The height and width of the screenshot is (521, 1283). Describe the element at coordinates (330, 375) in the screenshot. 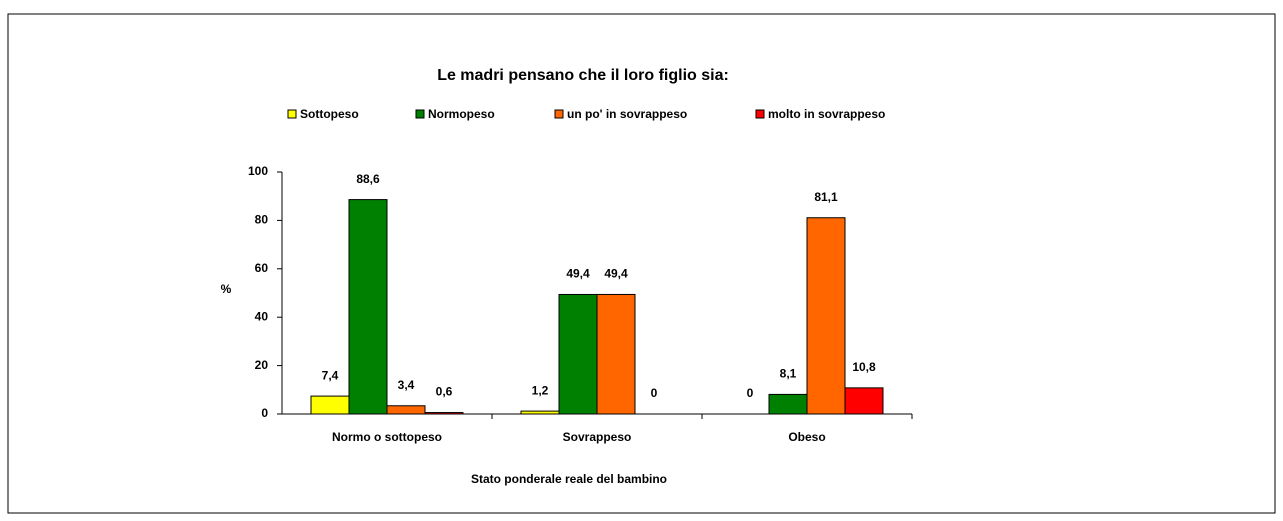

I see `value-label: 7,4` at that location.